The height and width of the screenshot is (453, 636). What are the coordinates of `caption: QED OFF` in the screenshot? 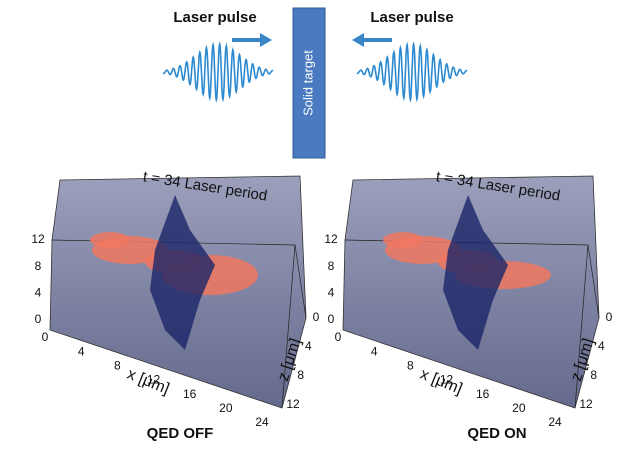 It's located at (180, 433).